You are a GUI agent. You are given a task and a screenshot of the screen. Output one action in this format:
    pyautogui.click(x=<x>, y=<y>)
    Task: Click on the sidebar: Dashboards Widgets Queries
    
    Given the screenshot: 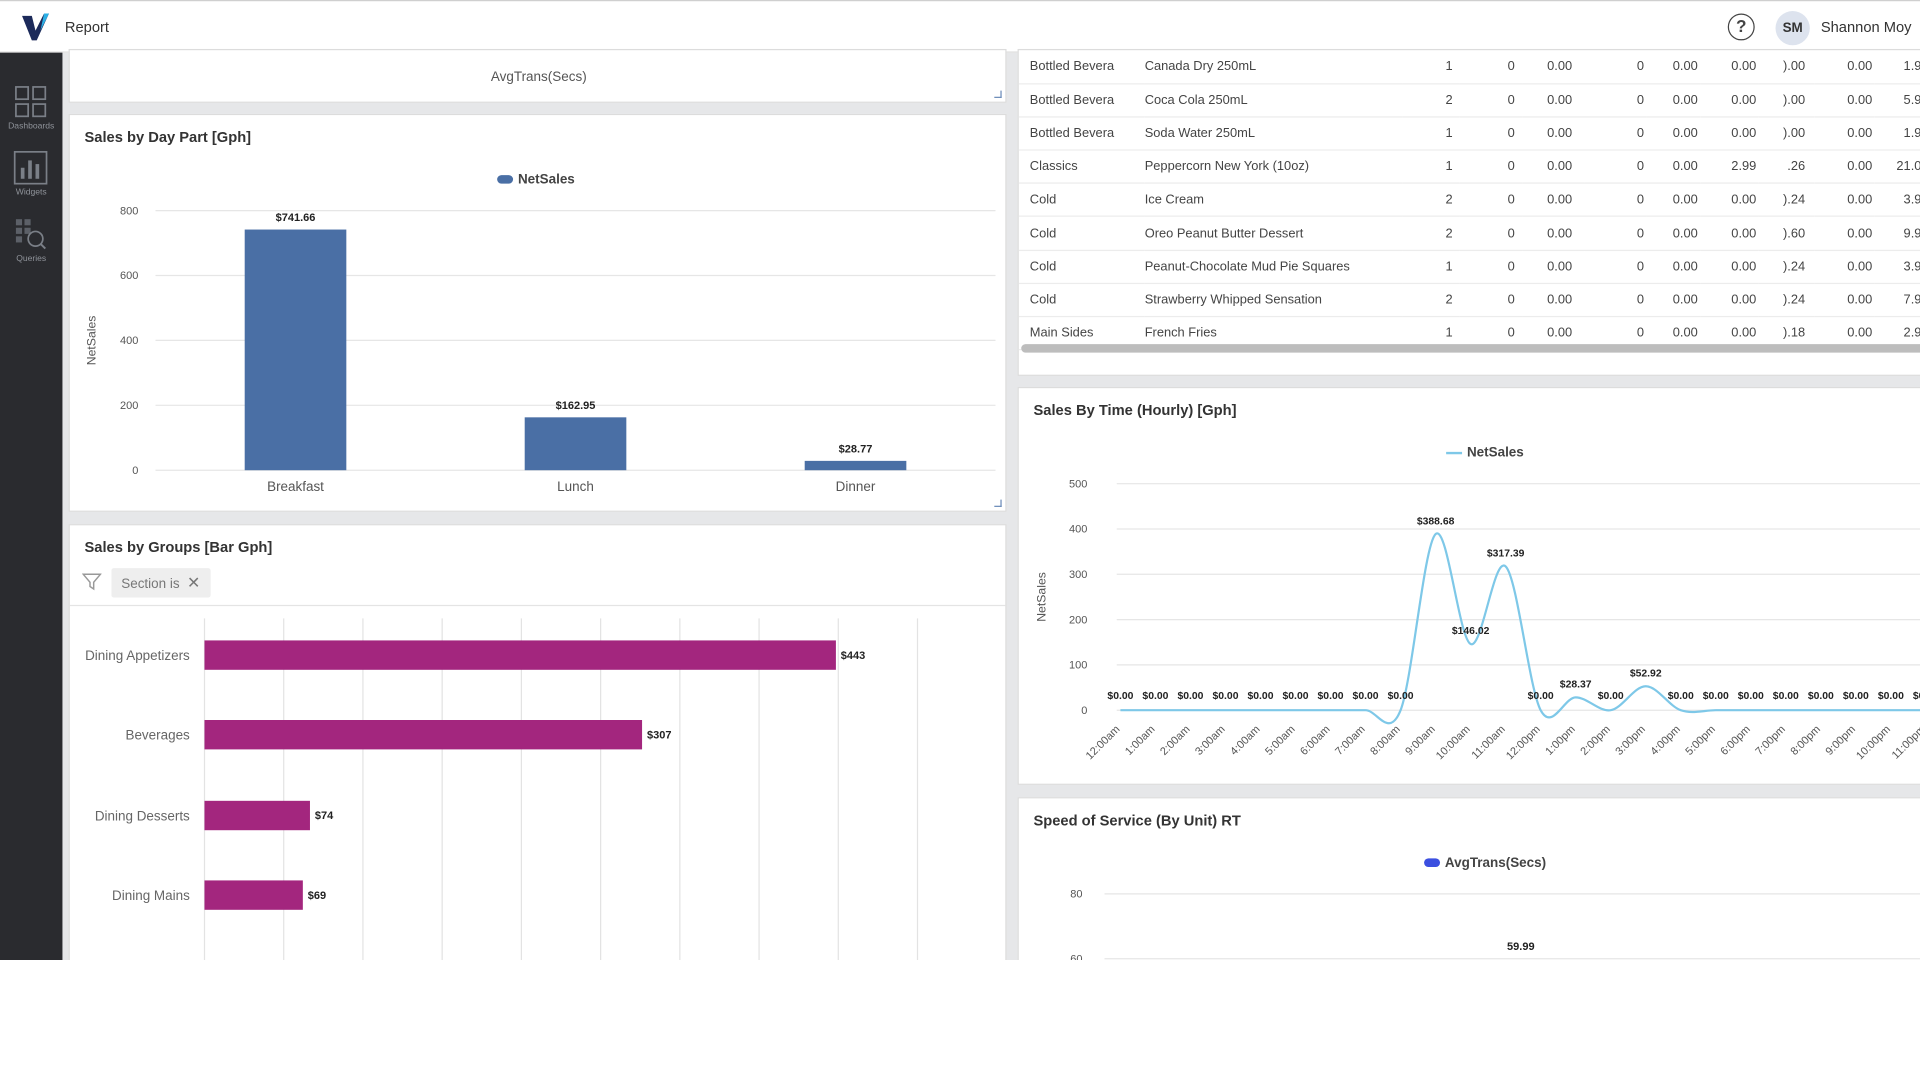 What is the action you would take?
    pyautogui.click(x=31, y=506)
    